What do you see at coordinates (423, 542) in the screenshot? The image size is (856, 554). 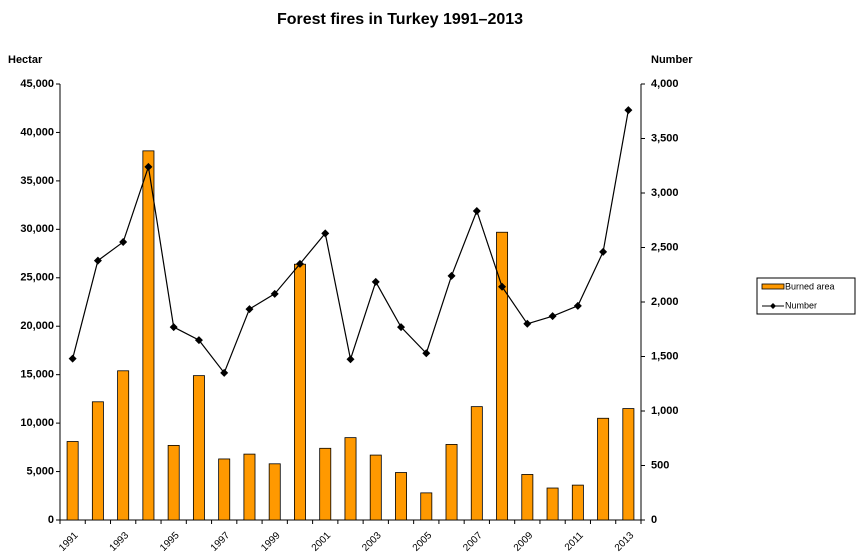 I see `x-tick-label: 2005` at bounding box center [423, 542].